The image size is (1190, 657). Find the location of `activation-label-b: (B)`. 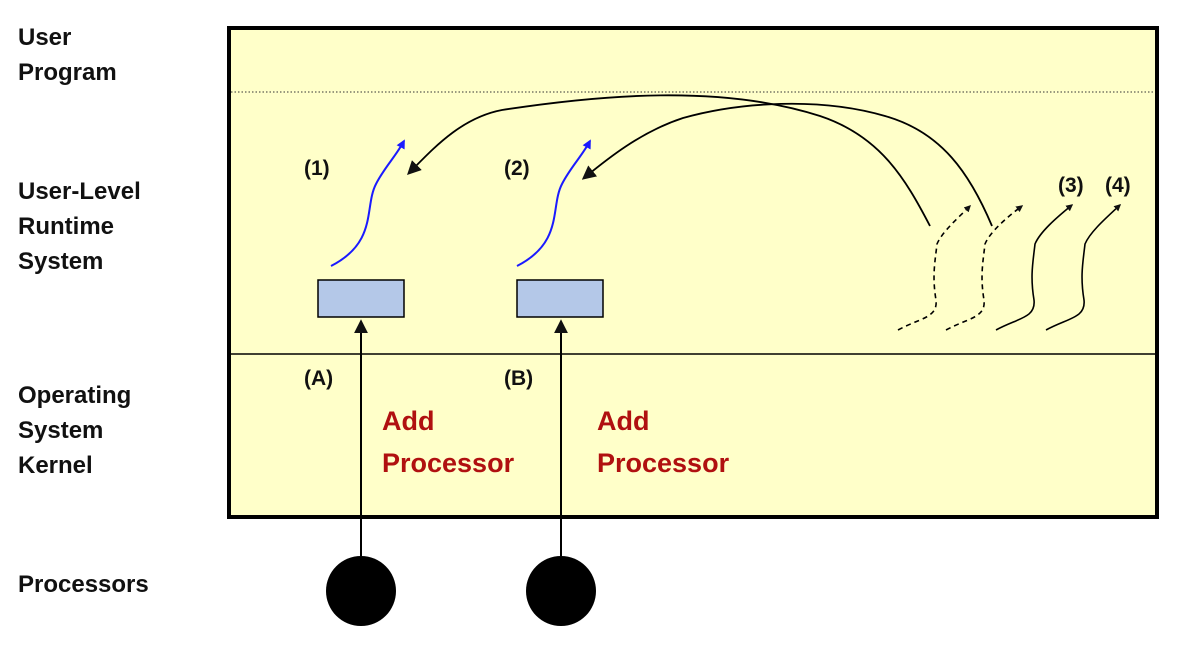

activation-label-b: (B) is located at coordinates (518, 378).